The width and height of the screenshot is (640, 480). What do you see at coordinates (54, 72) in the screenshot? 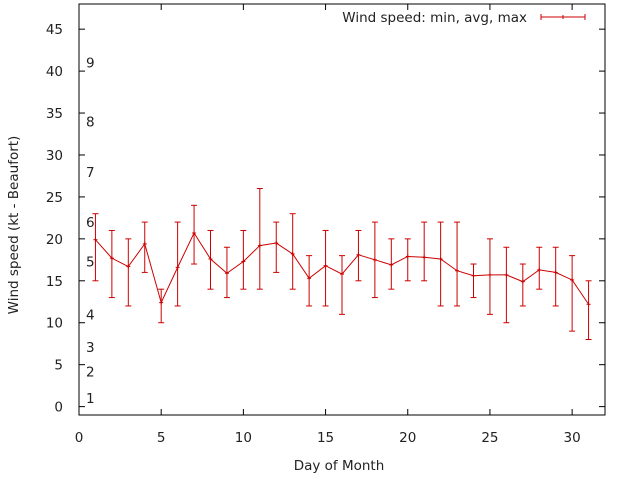
I see `y-tick-label: 40` at bounding box center [54, 72].